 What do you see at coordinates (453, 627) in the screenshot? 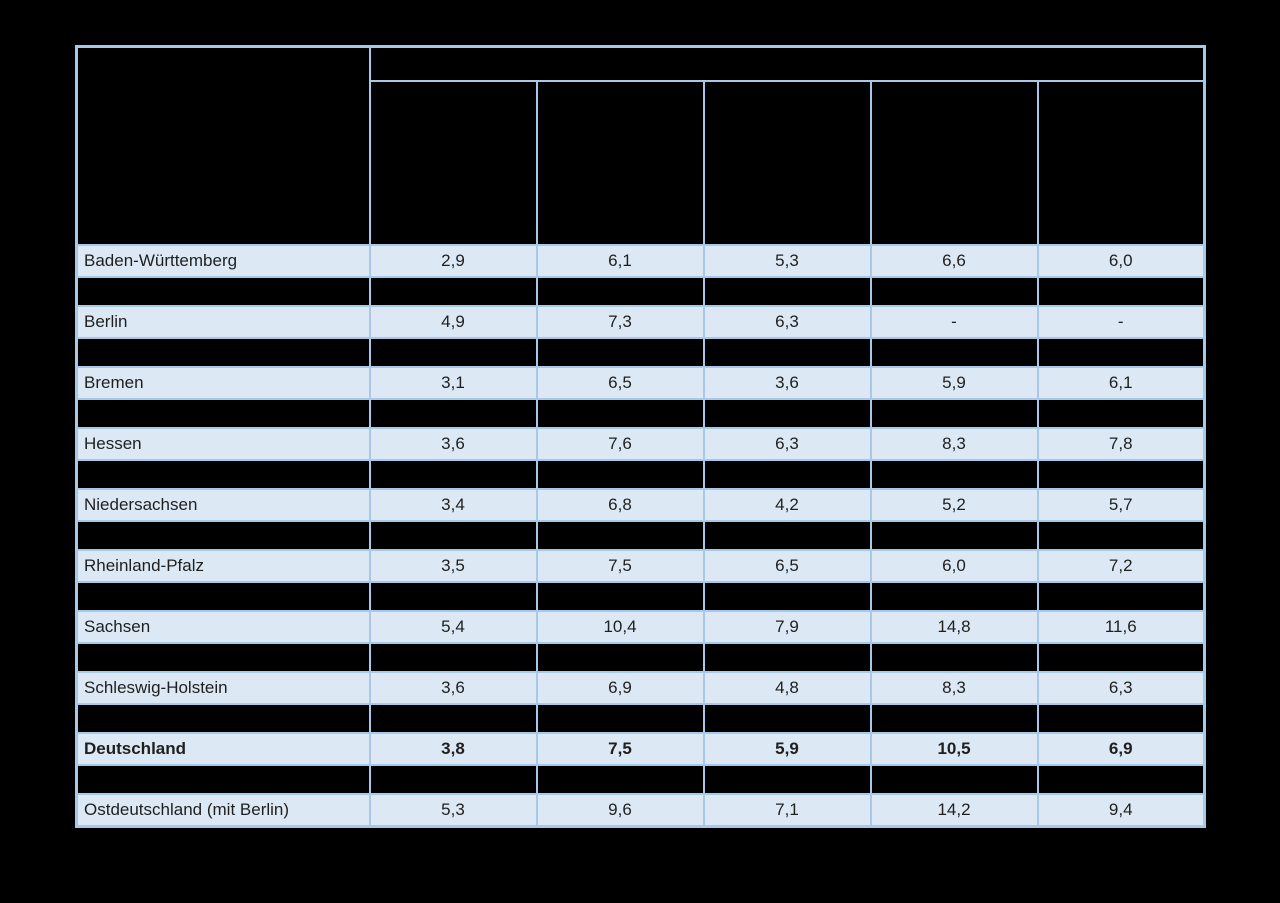
I see `value-cell: 5,4` at bounding box center [453, 627].